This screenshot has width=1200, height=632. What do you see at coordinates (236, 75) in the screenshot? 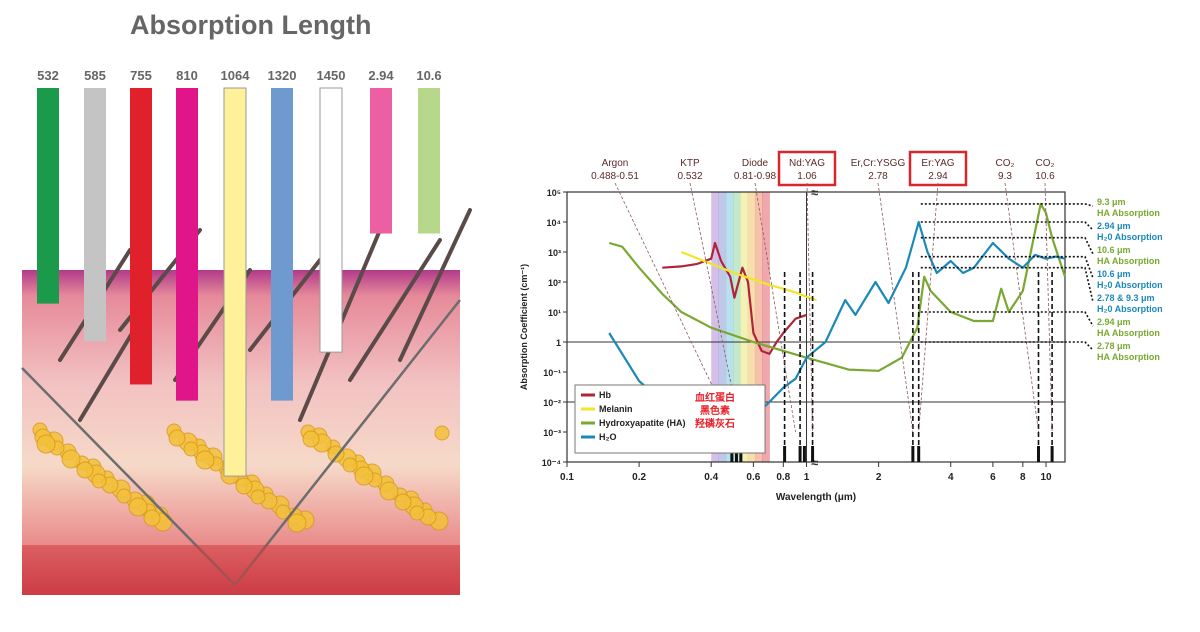
I see `wavelength-label-1064: 1064` at bounding box center [236, 75].